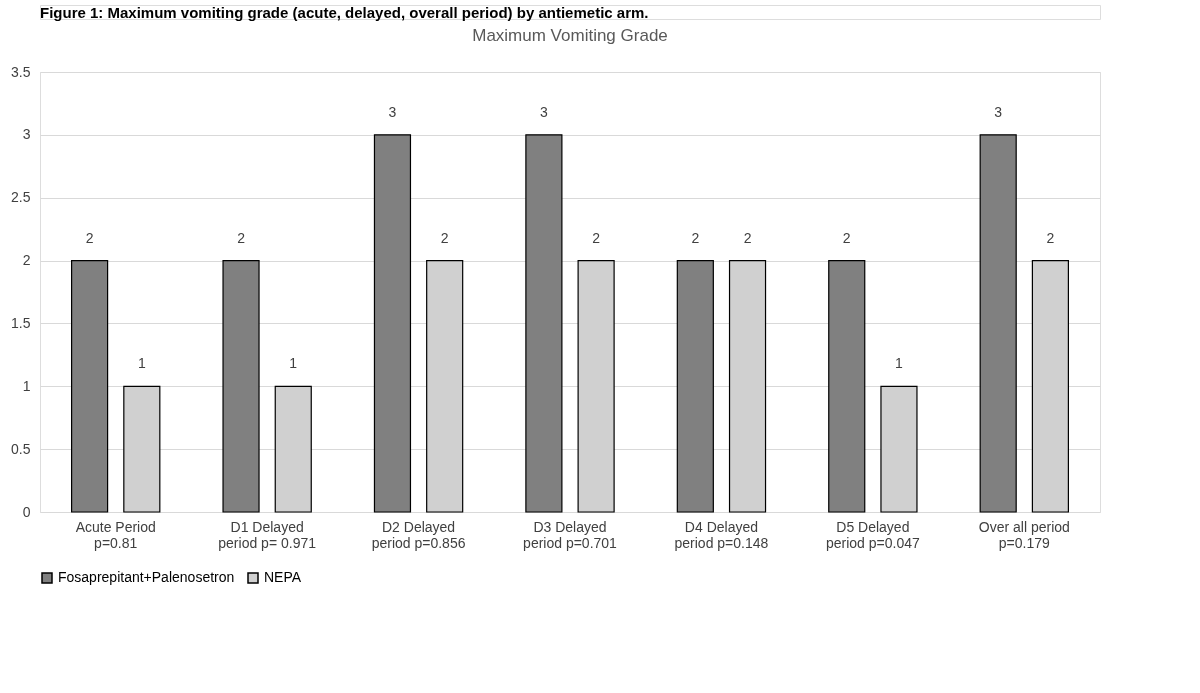 This screenshot has height=693, width=1200. I want to click on y-tick-label: 0.5, so click(21, 448).